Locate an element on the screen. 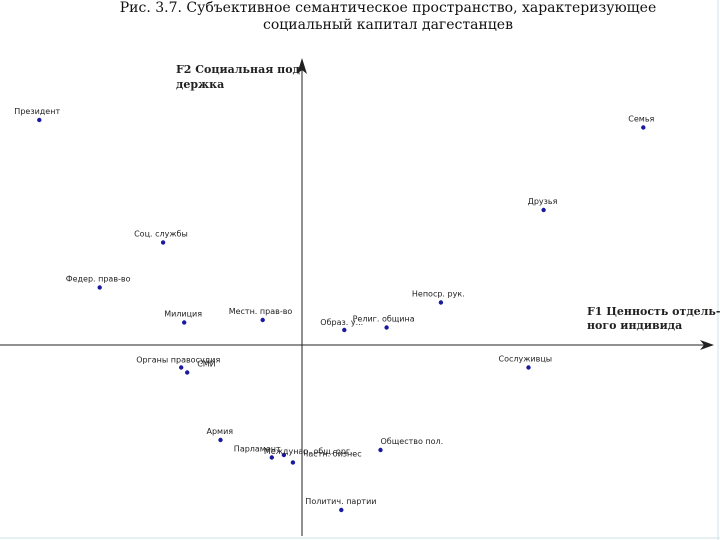  point-label: Частн. бизнес is located at coordinates (332, 454).